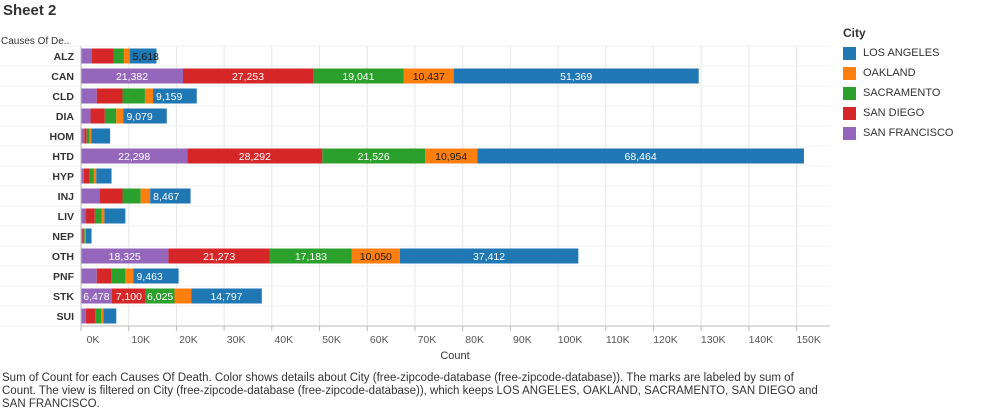 Image resolution: width=982 pixels, height=414 pixels. Describe the element at coordinates (910, 53) in the screenshot. I see `legend-item: LOS ANGELES` at that location.